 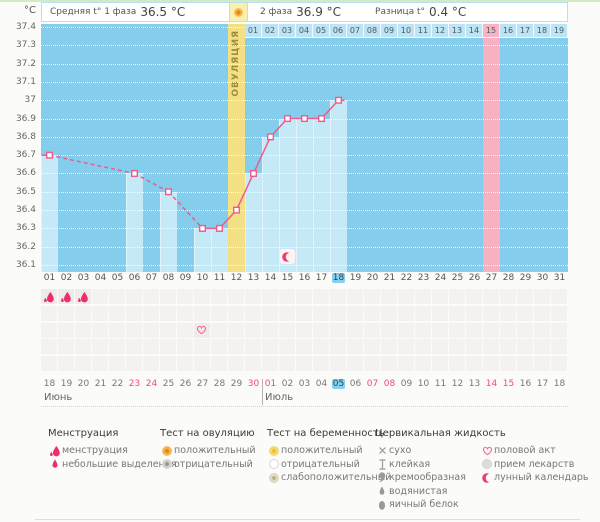 I want to click on cycle-day-label: 26, so click(x=474, y=278).